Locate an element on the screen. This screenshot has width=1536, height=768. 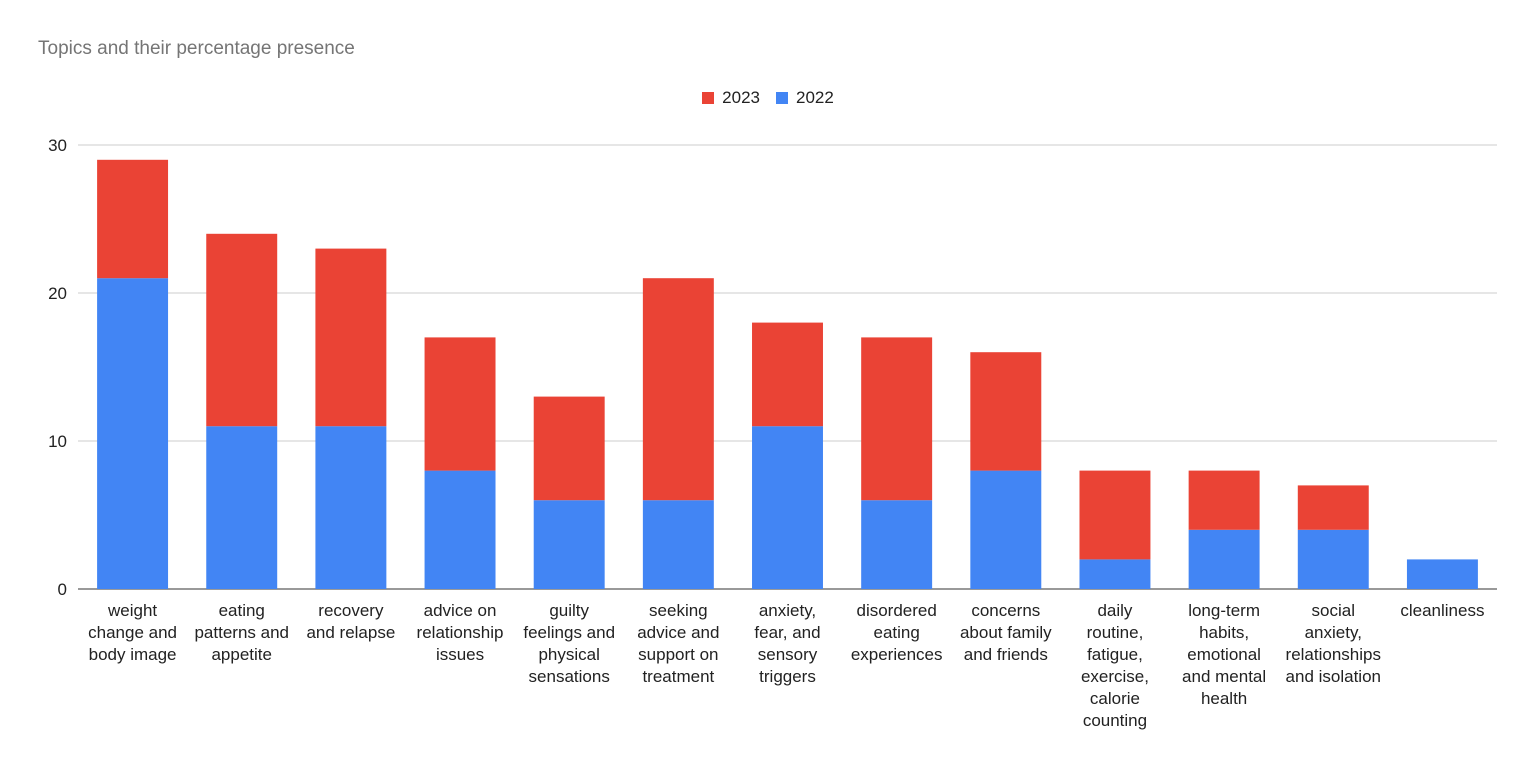
y-tick-label: 10 is located at coordinates (57, 441).